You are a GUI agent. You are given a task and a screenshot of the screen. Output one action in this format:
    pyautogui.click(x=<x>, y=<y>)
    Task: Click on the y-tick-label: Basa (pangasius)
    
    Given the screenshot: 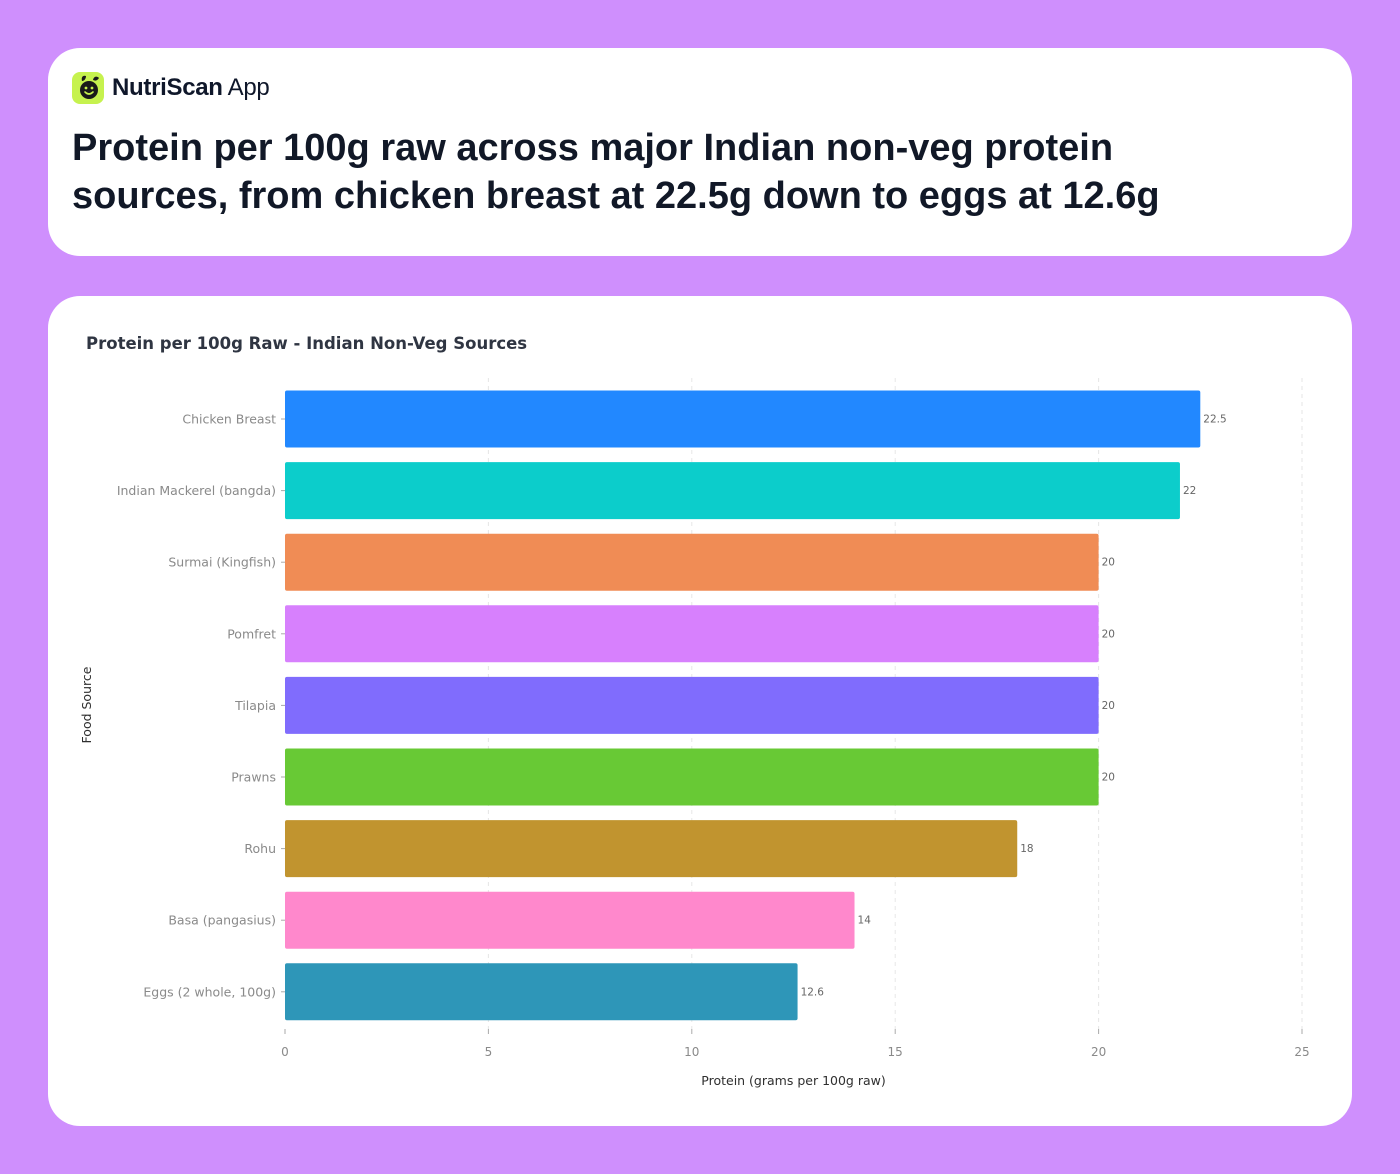 What is the action you would take?
    pyautogui.click(x=222, y=920)
    